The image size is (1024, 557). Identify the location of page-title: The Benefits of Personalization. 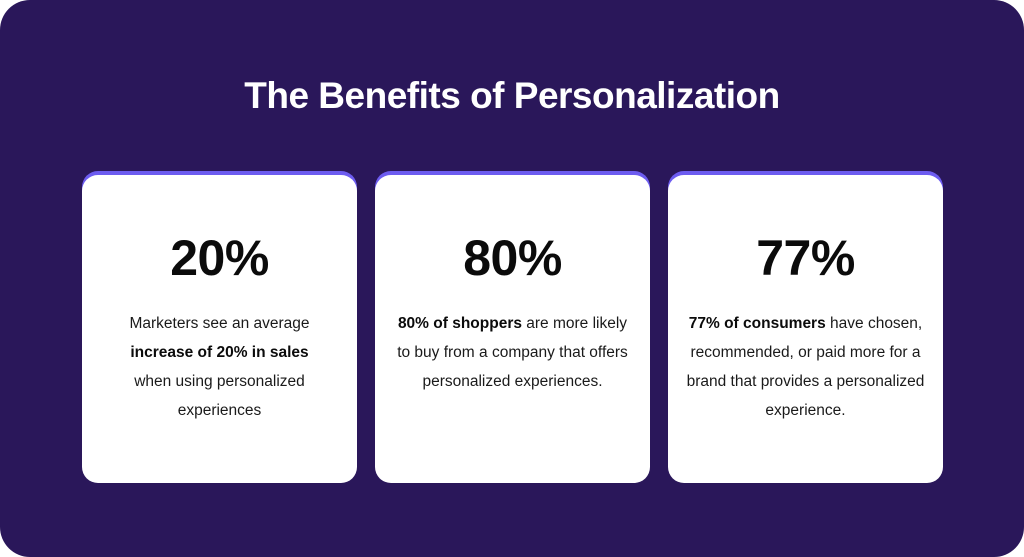
(512, 95).